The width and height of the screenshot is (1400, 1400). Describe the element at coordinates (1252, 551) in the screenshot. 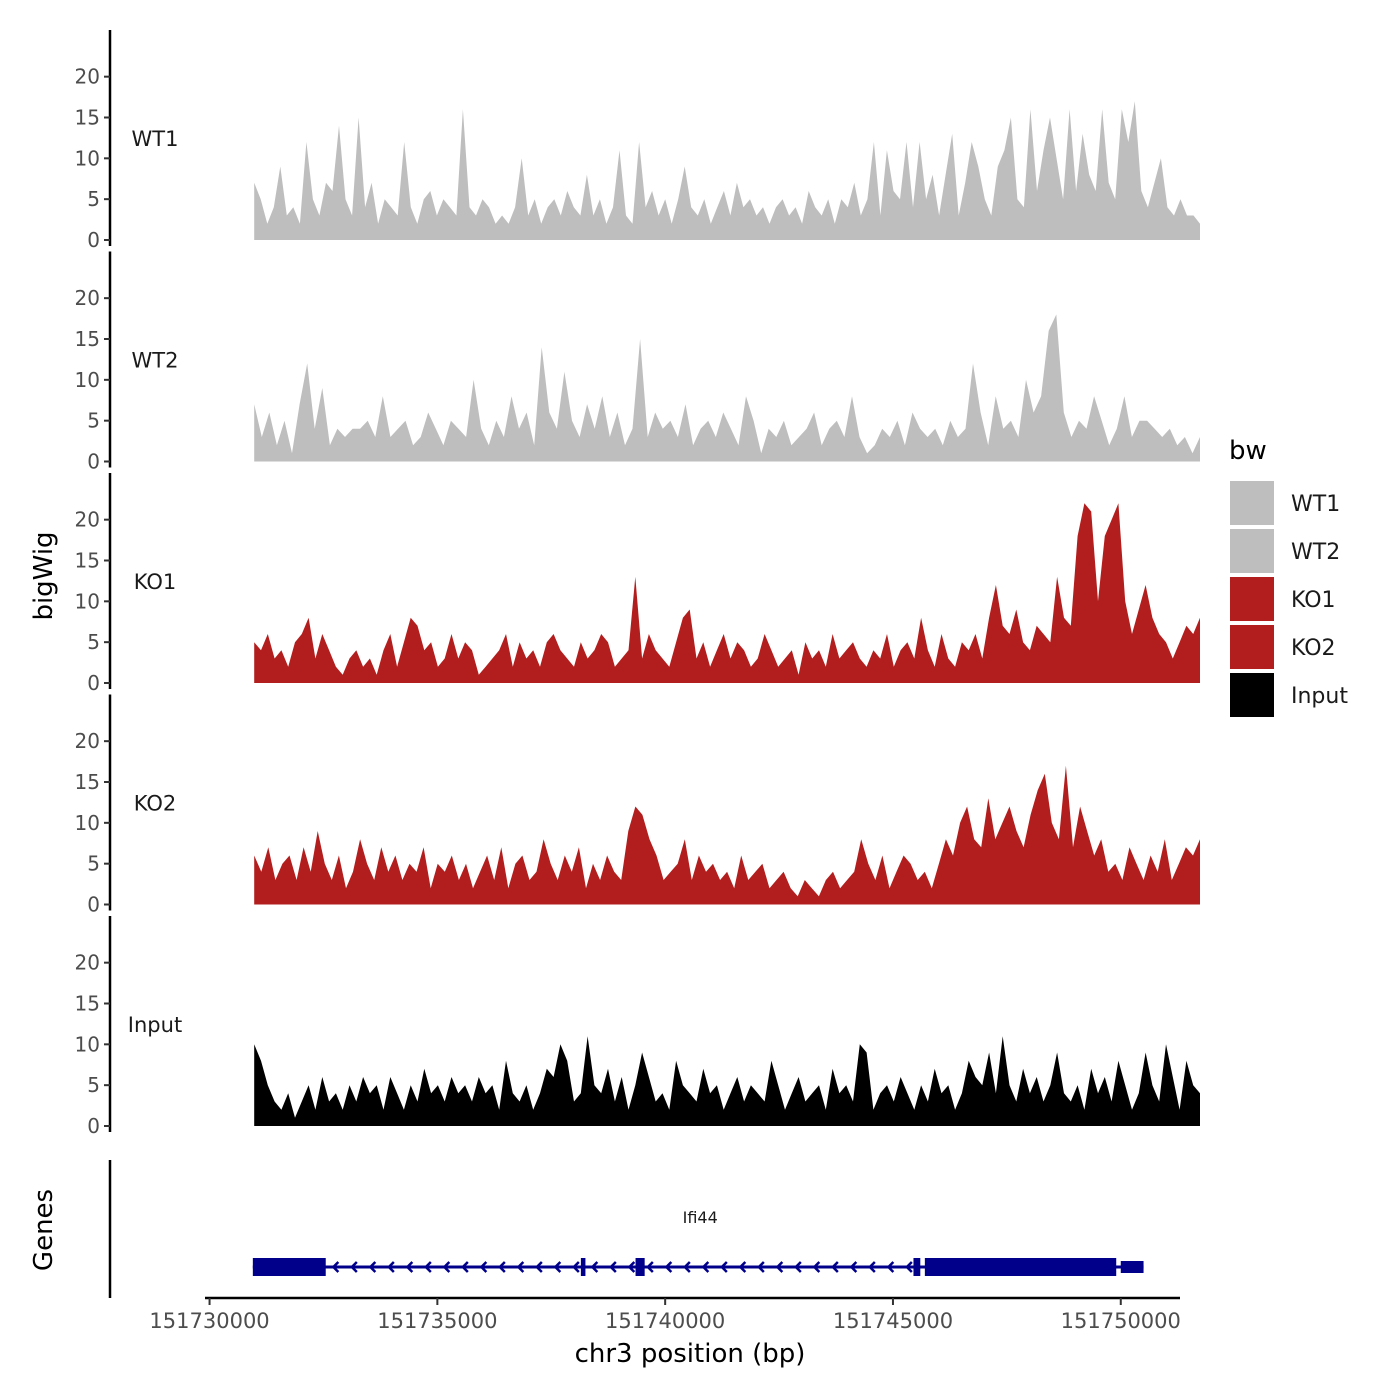

I see `legend-key-wt2` at that location.